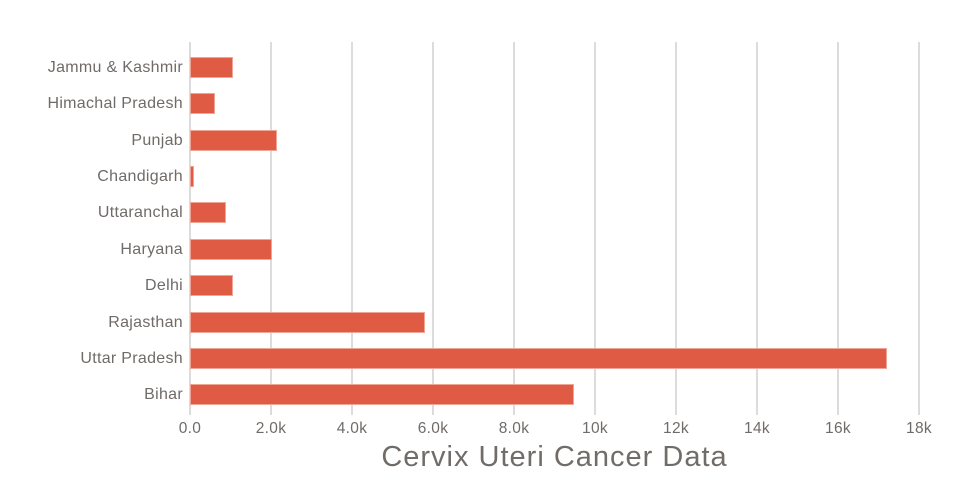 The width and height of the screenshot is (960, 500). What do you see at coordinates (151, 249) in the screenshot?
I see `category-label-haryana: Haryana` at bounding box center [151, 249].